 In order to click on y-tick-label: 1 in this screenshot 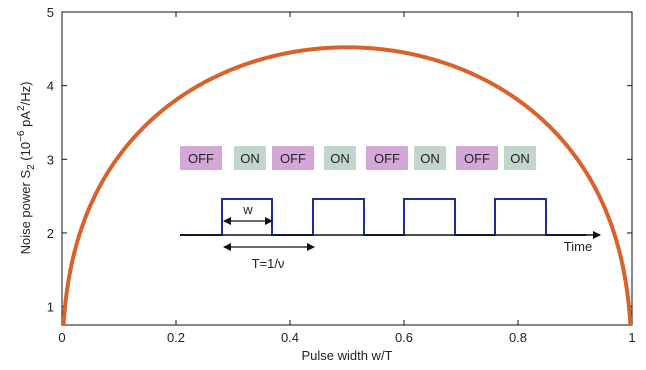, I will do `click(50, 307)`.